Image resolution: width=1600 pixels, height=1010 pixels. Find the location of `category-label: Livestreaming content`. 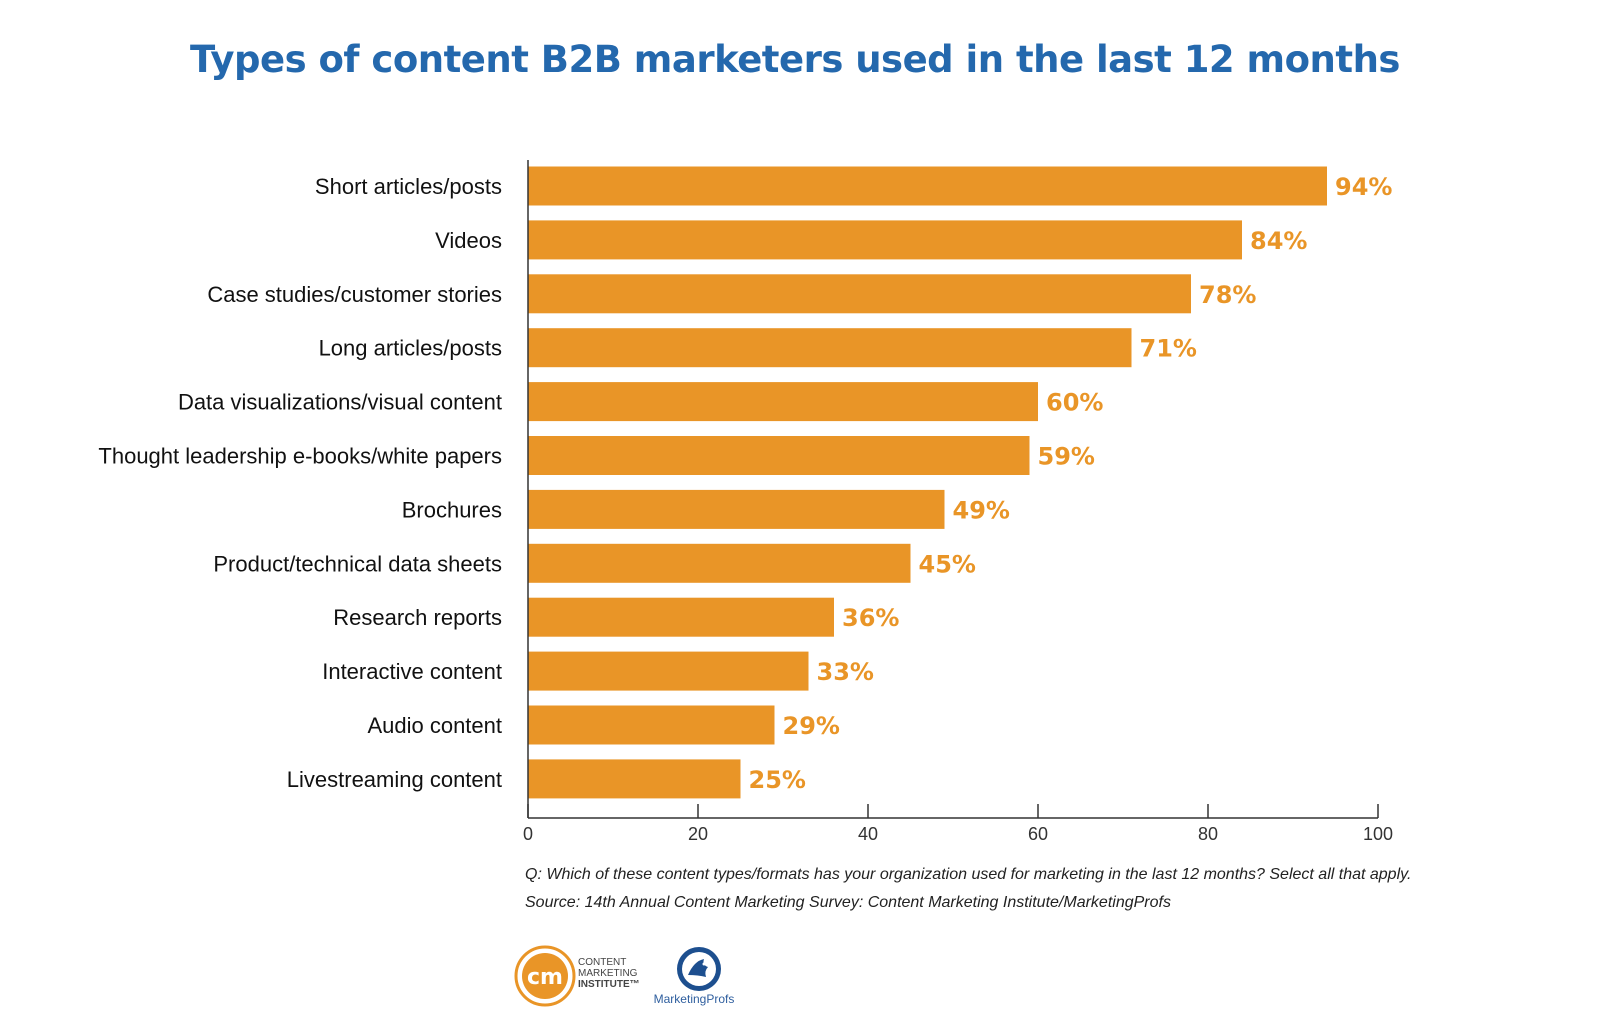

category-label: Livestreaming content is located at coordinates (394, 779).